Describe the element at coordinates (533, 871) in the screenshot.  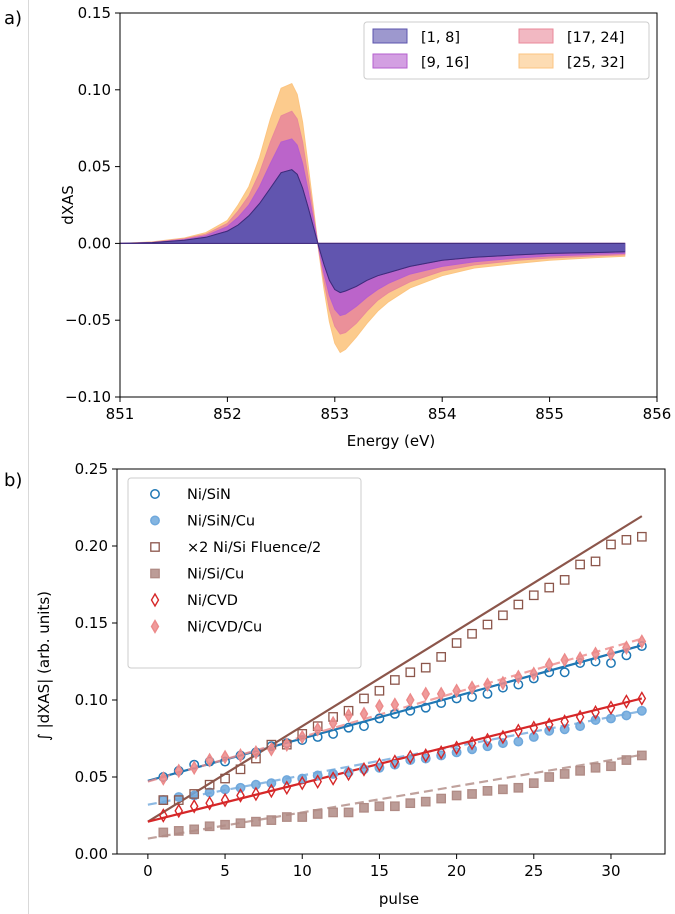
I see `panel-b-xtick-label: 25` at that location.